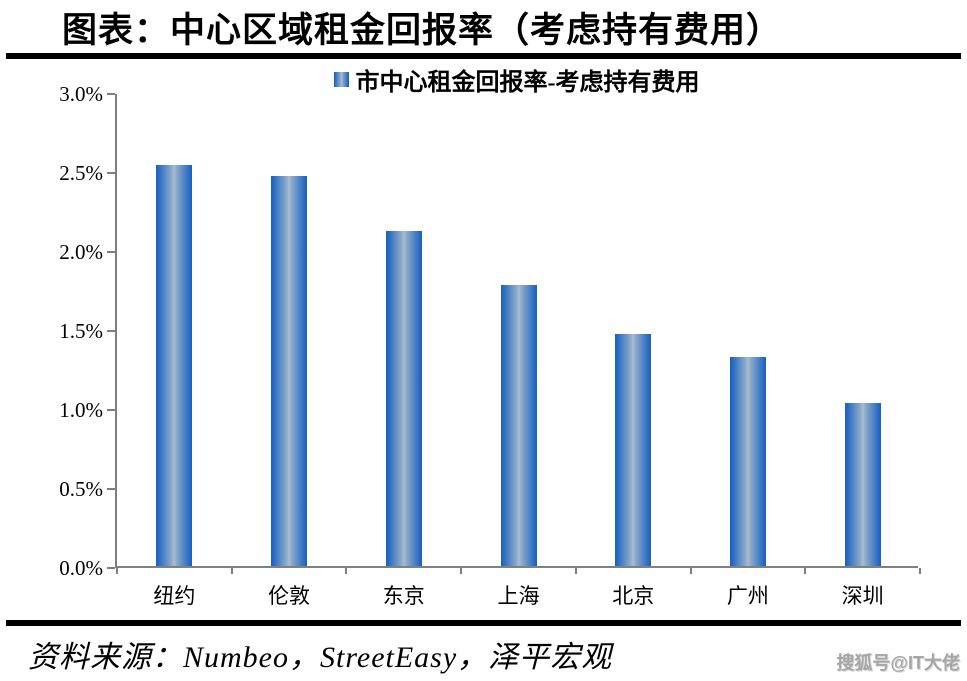 The height and width of the screenshot is (681, 967). I want to click on bar-伦敦, so click(289, 370).